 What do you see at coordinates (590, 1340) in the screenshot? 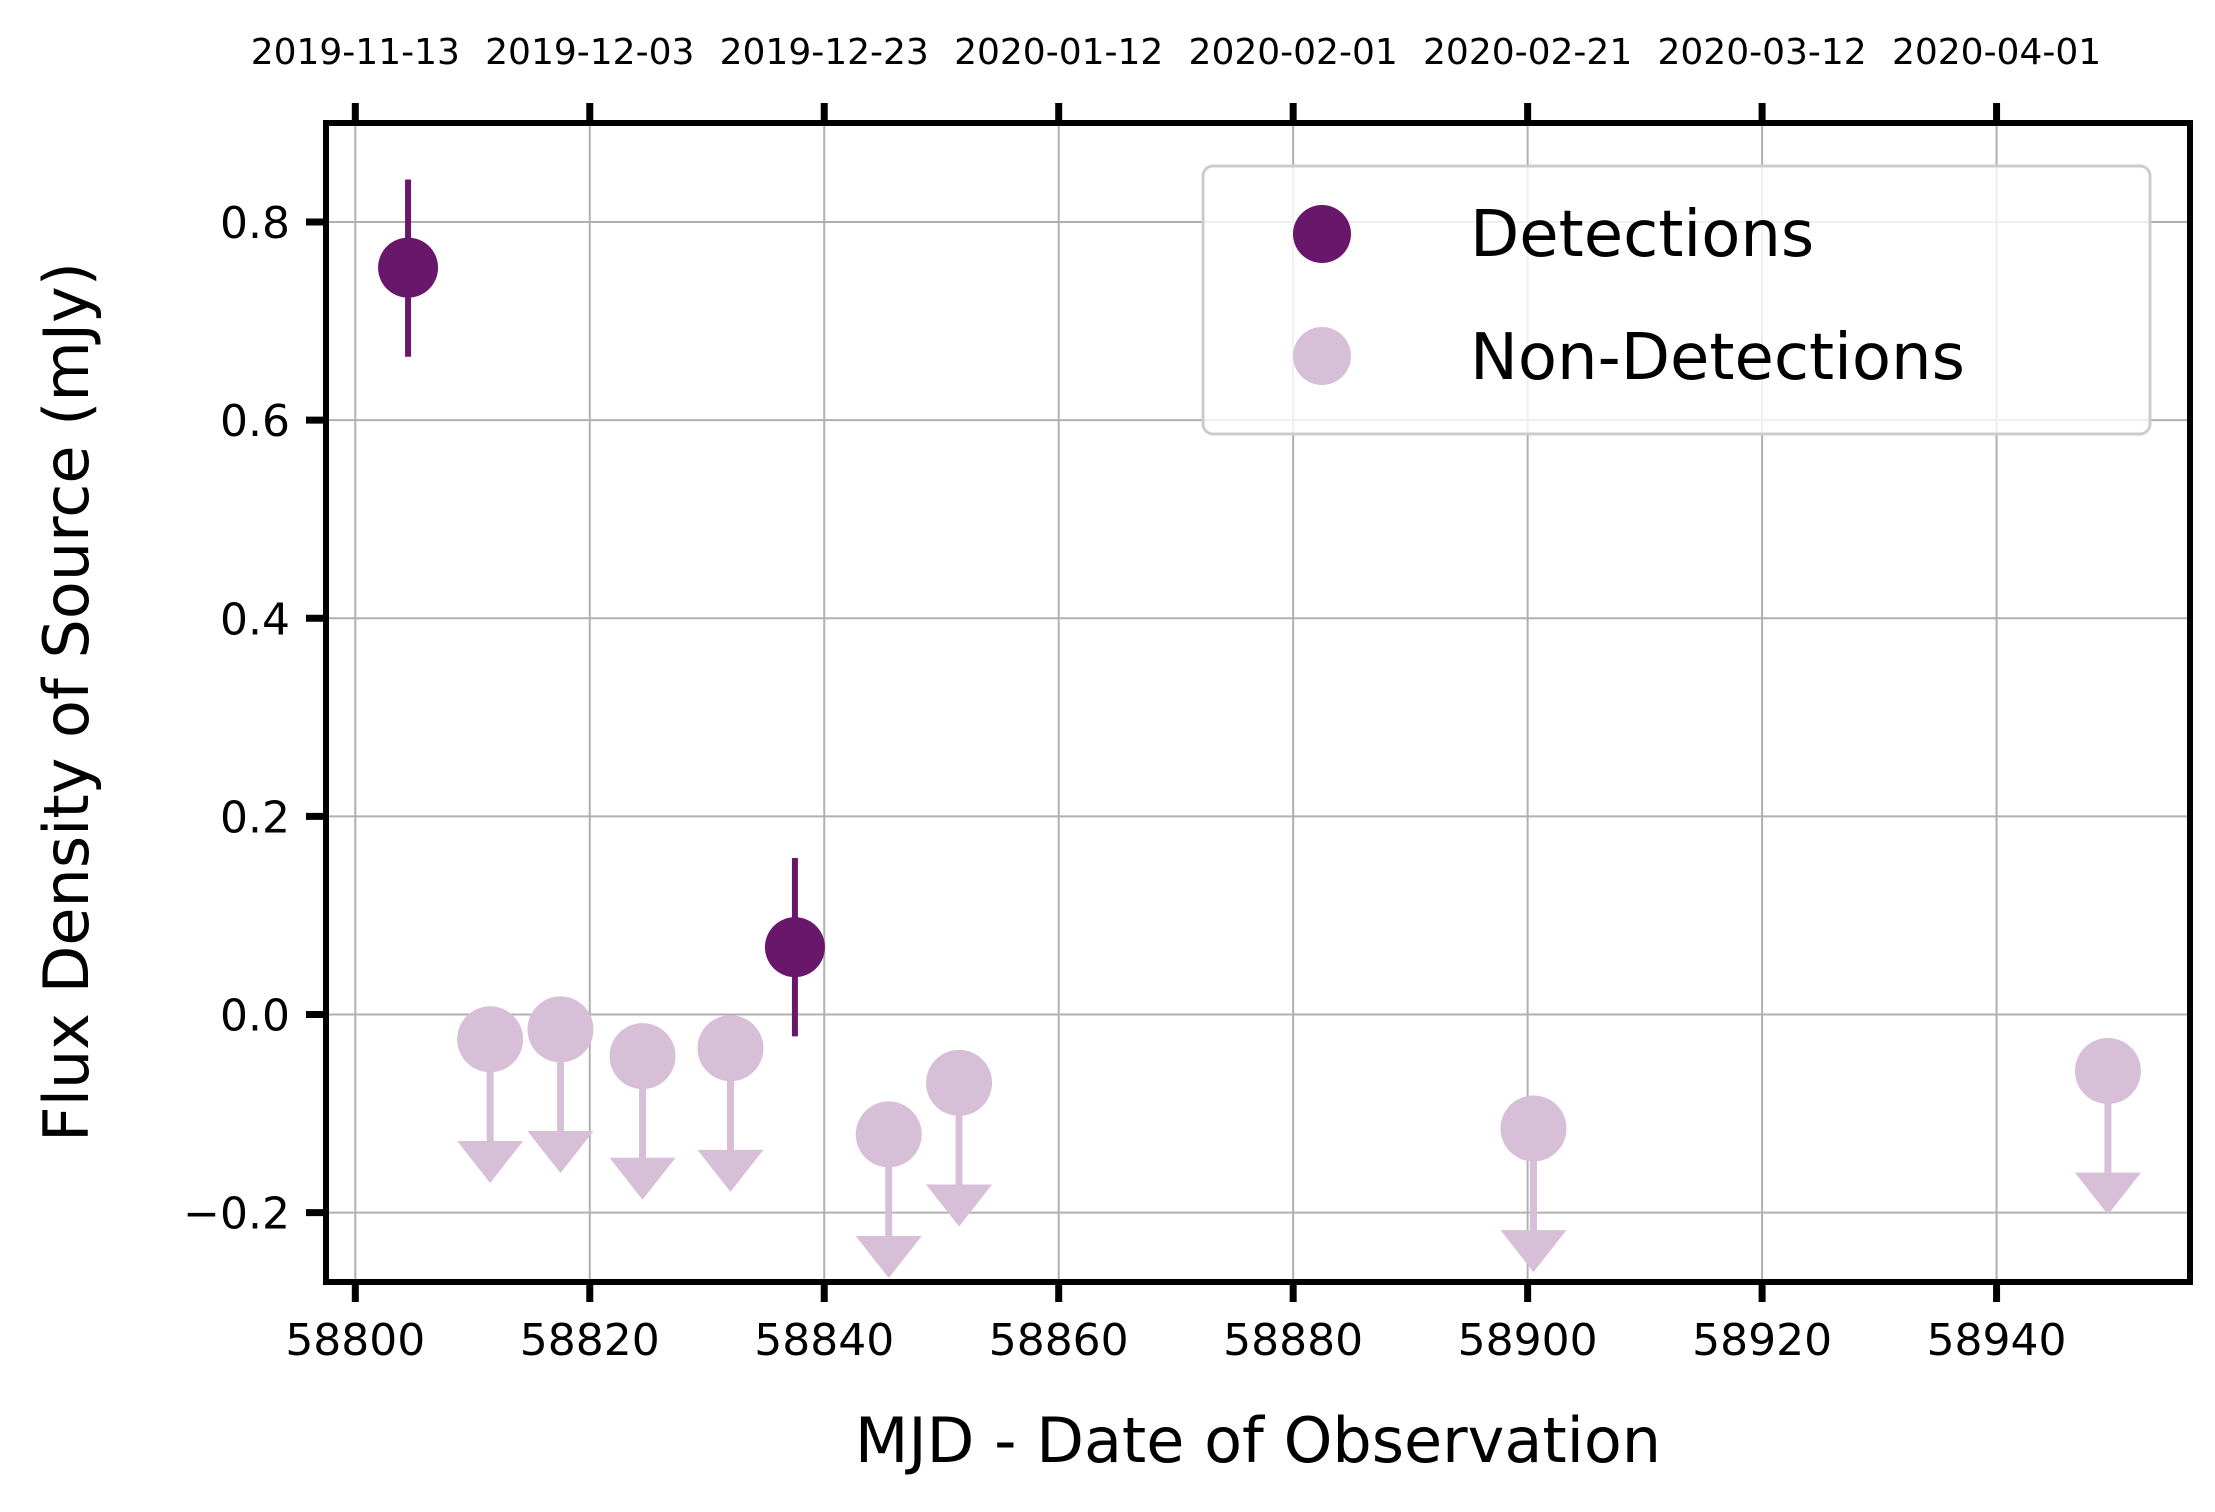
I see `x-tick-label: 58820` at bounding box center [590, 1340].